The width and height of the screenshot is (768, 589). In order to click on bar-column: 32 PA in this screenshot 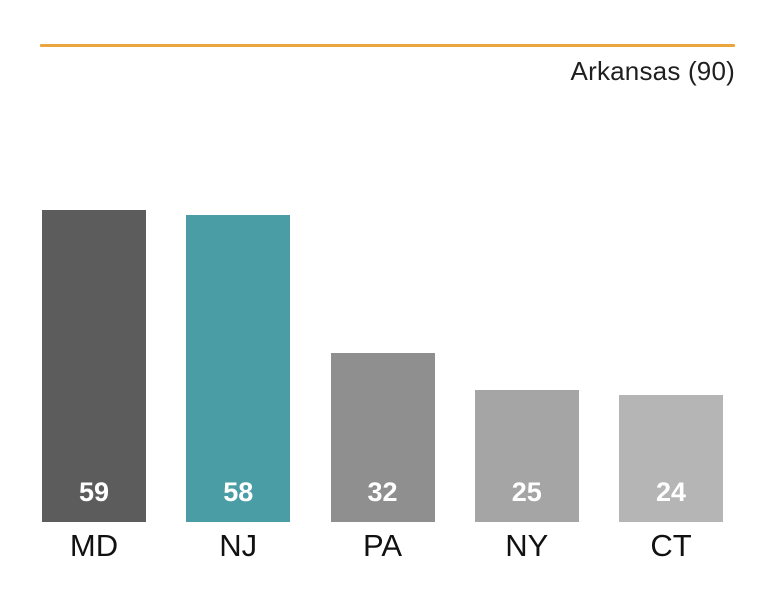, I will do `click(382, 386)`.